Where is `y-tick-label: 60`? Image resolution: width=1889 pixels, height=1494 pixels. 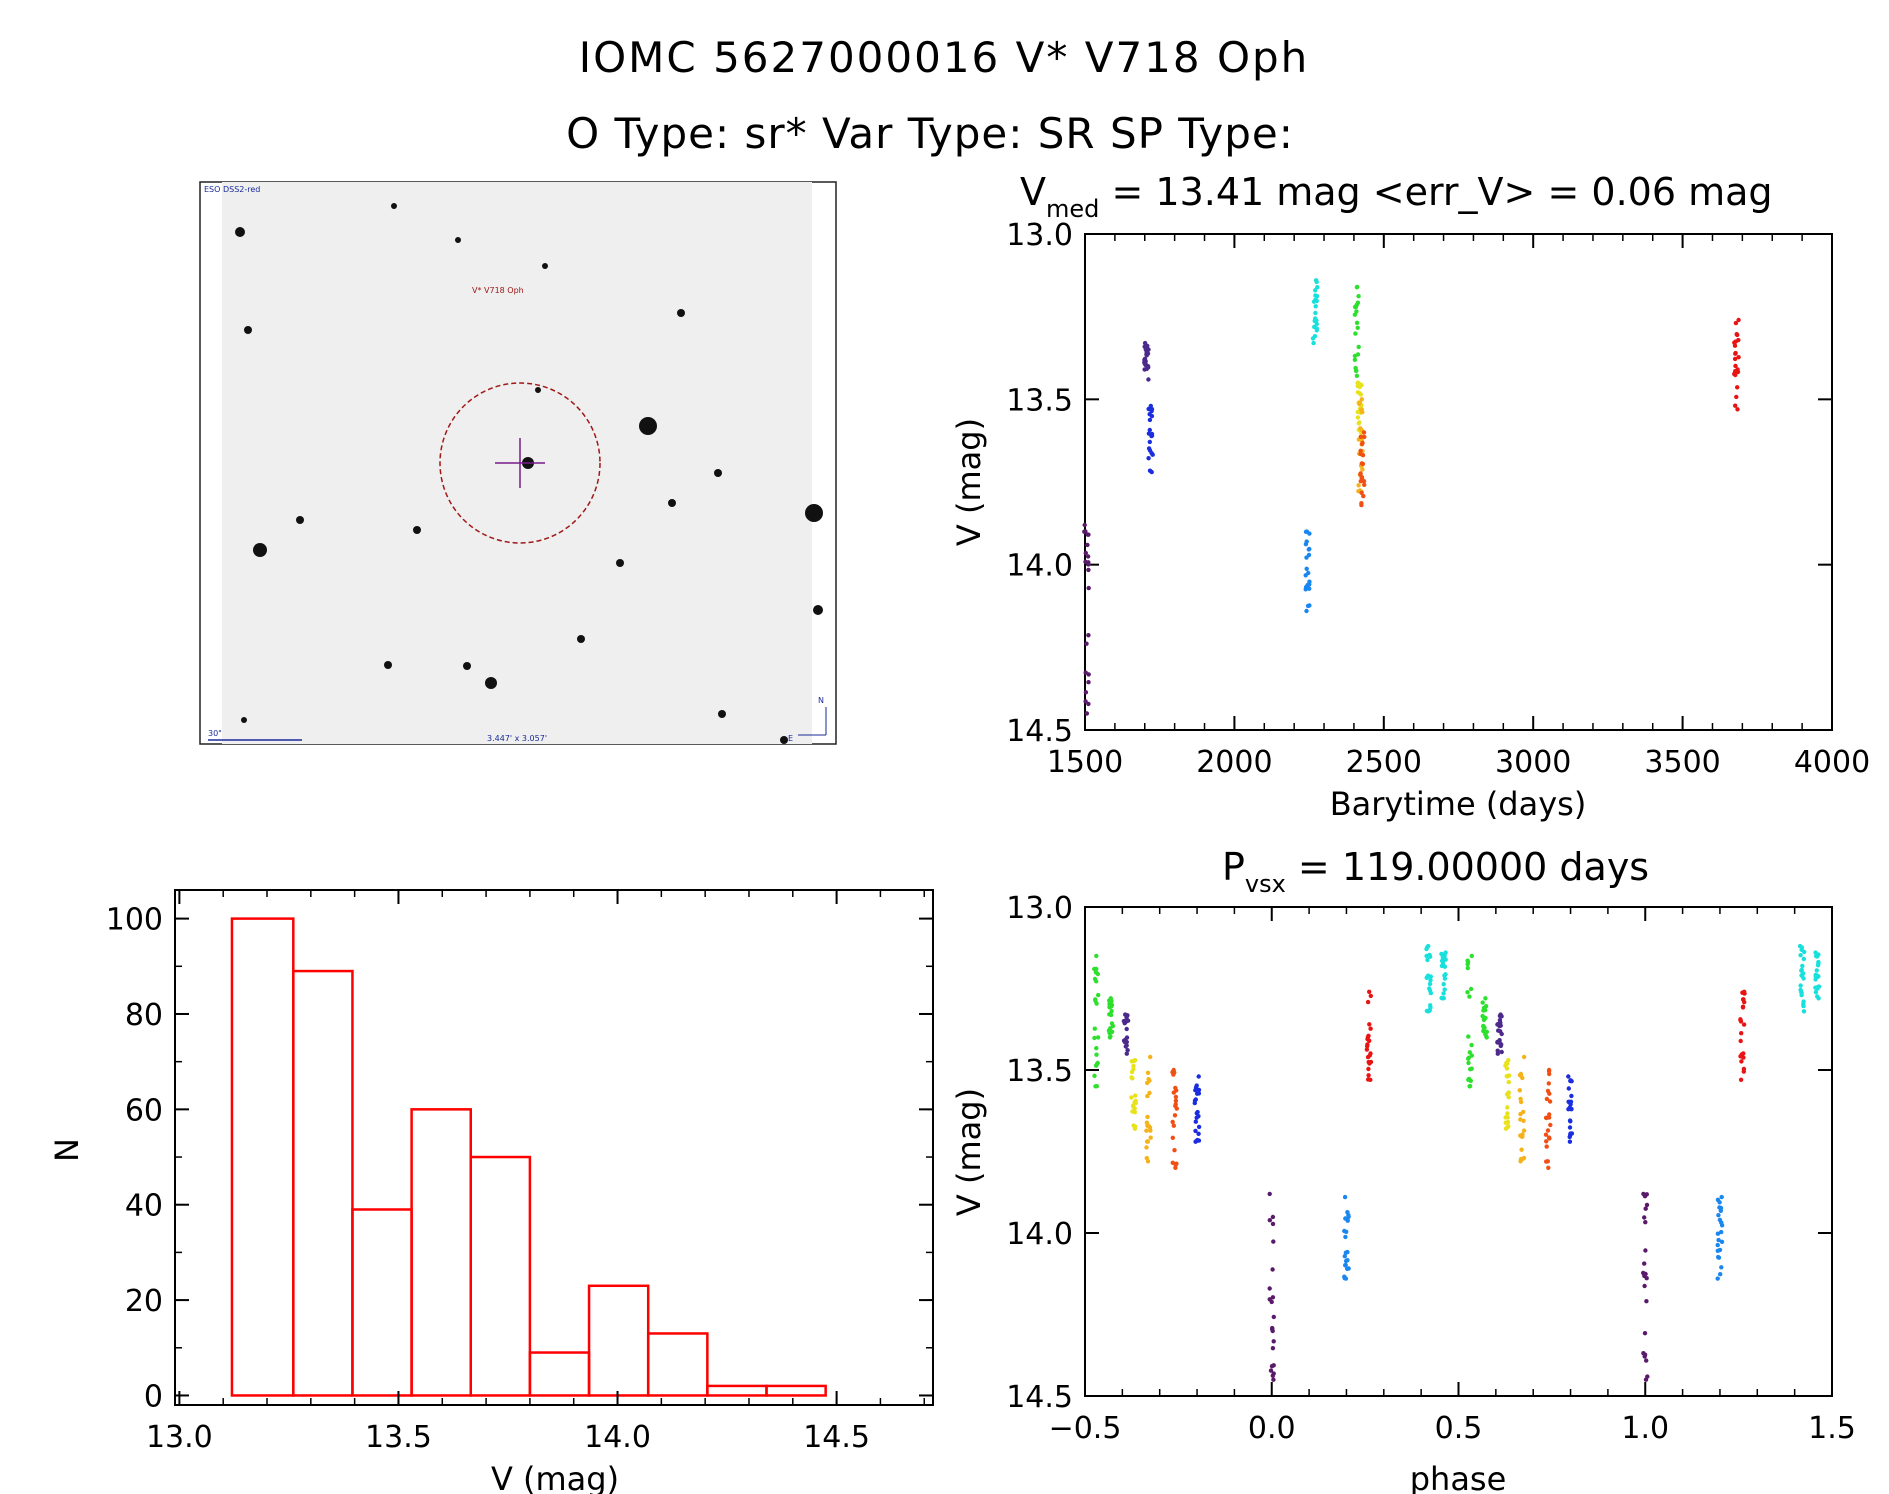
y-tick-label: 60 is located at coordinates (144, 1110).